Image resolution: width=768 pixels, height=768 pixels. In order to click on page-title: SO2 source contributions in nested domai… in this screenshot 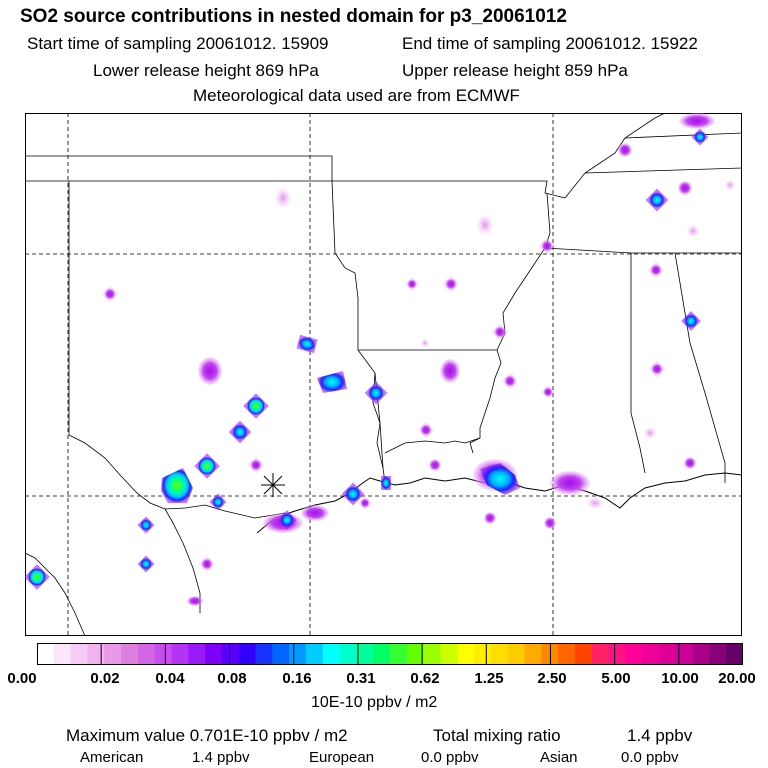, I will do `click(293, 16)`.